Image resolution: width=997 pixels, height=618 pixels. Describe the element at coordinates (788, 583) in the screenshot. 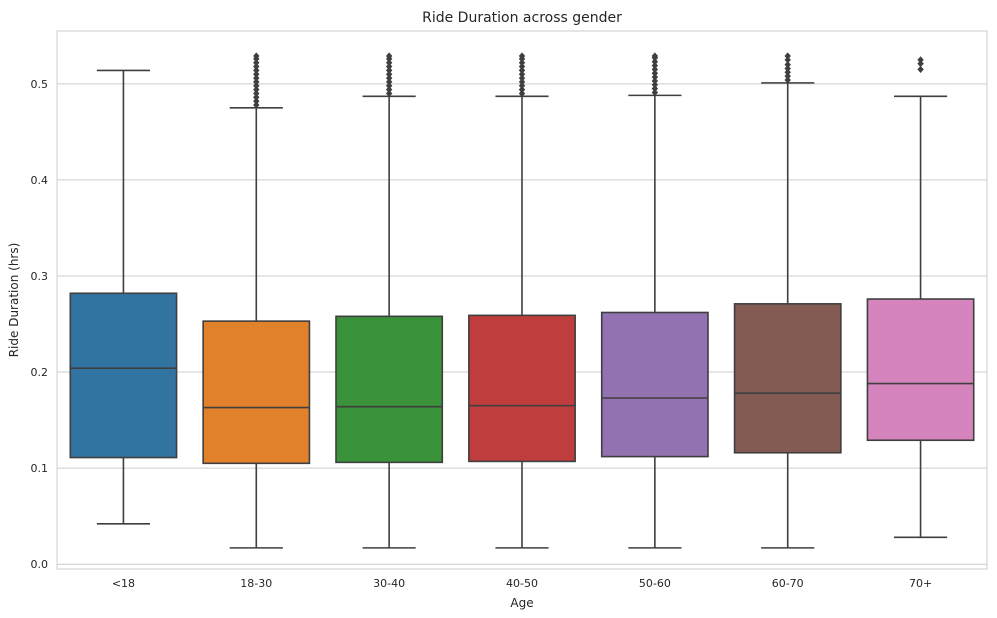

I see `x-tick-label: 60-70` at that location.